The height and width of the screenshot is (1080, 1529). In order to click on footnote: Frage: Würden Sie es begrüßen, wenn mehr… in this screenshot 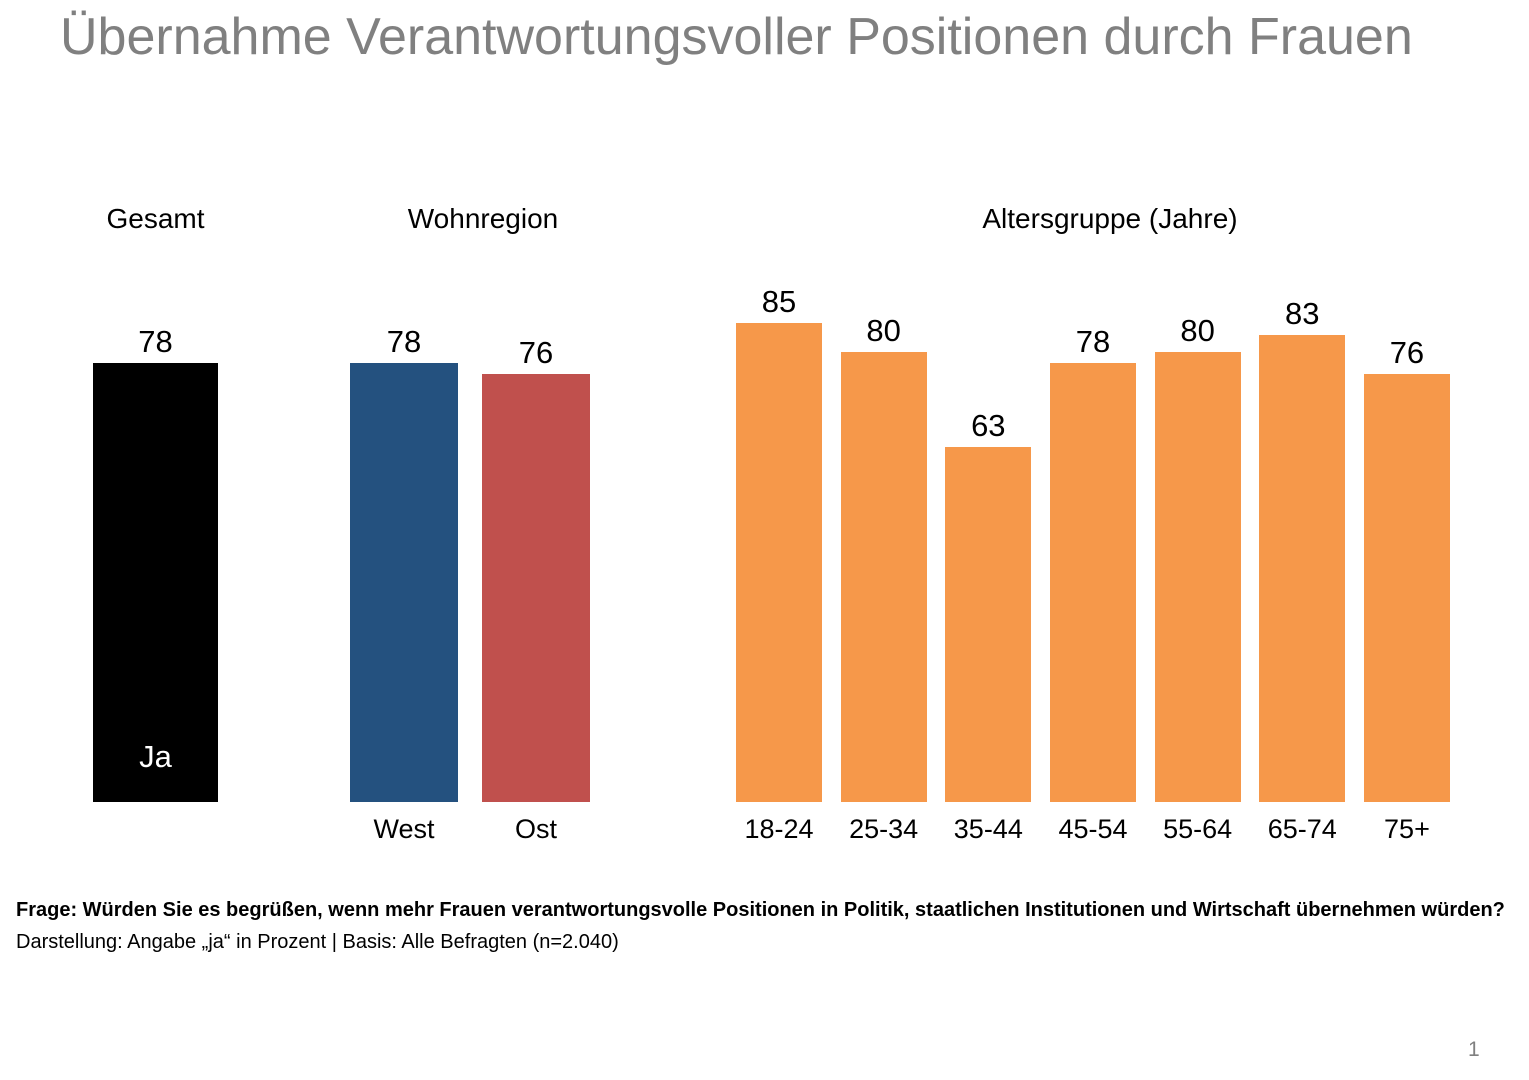, I will do `click(766, 926)`.